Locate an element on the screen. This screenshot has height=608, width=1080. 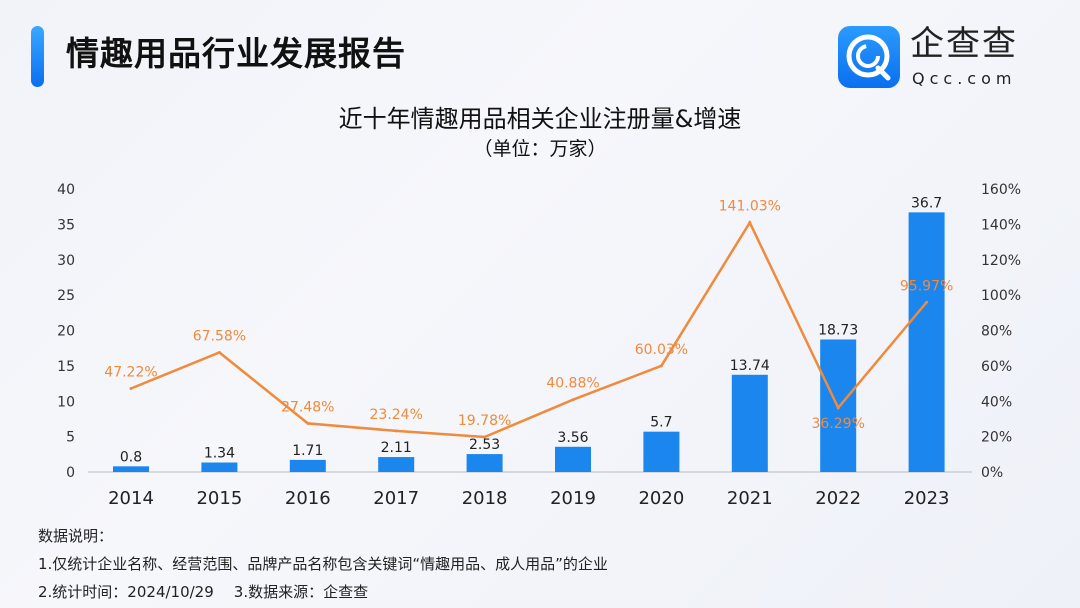
bar-value-label: 5.7 is located at coordinates (661, 423).